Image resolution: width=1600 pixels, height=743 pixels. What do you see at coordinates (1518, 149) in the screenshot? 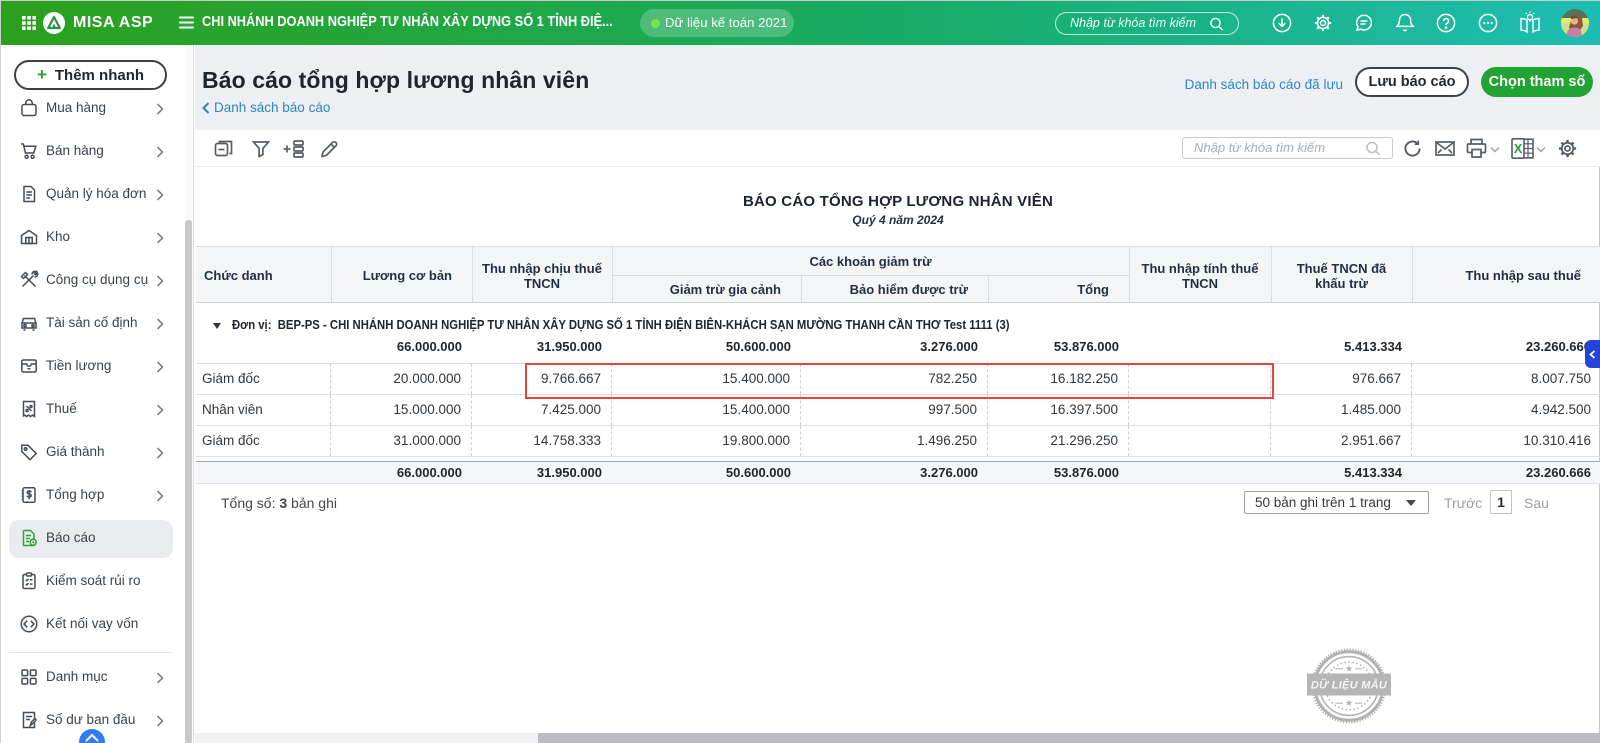
I see `svg-text: X` at bounding box center [1518, 149].